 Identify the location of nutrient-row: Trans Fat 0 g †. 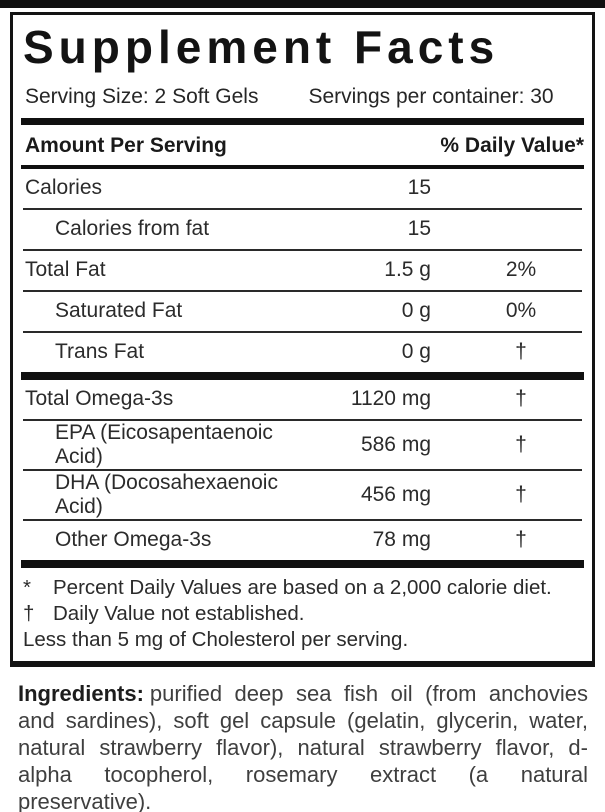
(302, 352).